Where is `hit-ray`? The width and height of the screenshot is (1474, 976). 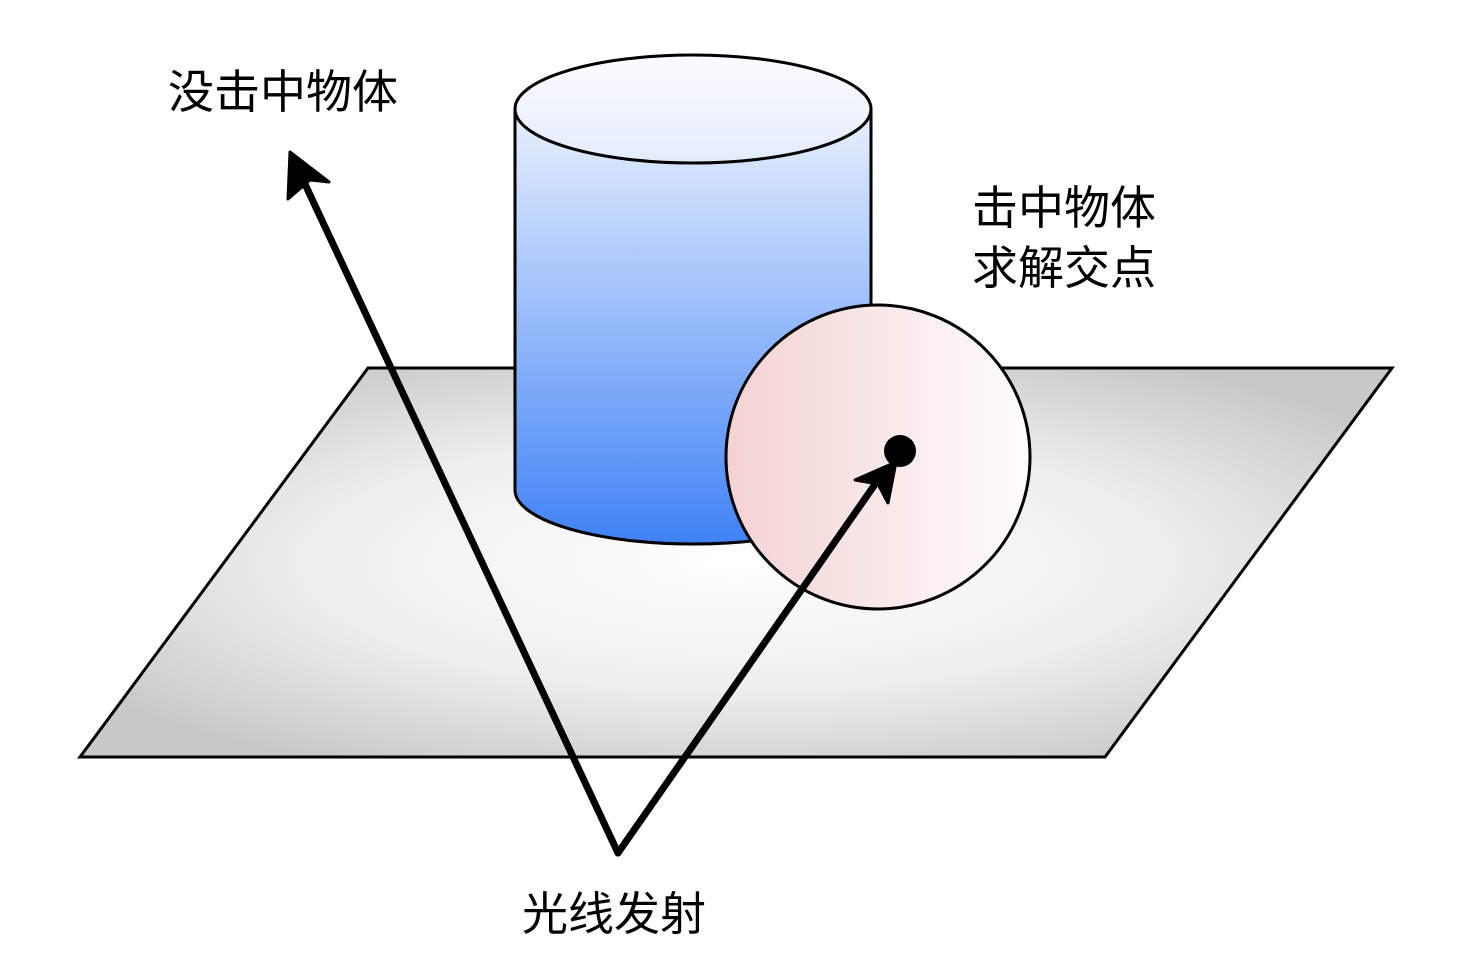 hit-ray is located at coordinates (756, 658).